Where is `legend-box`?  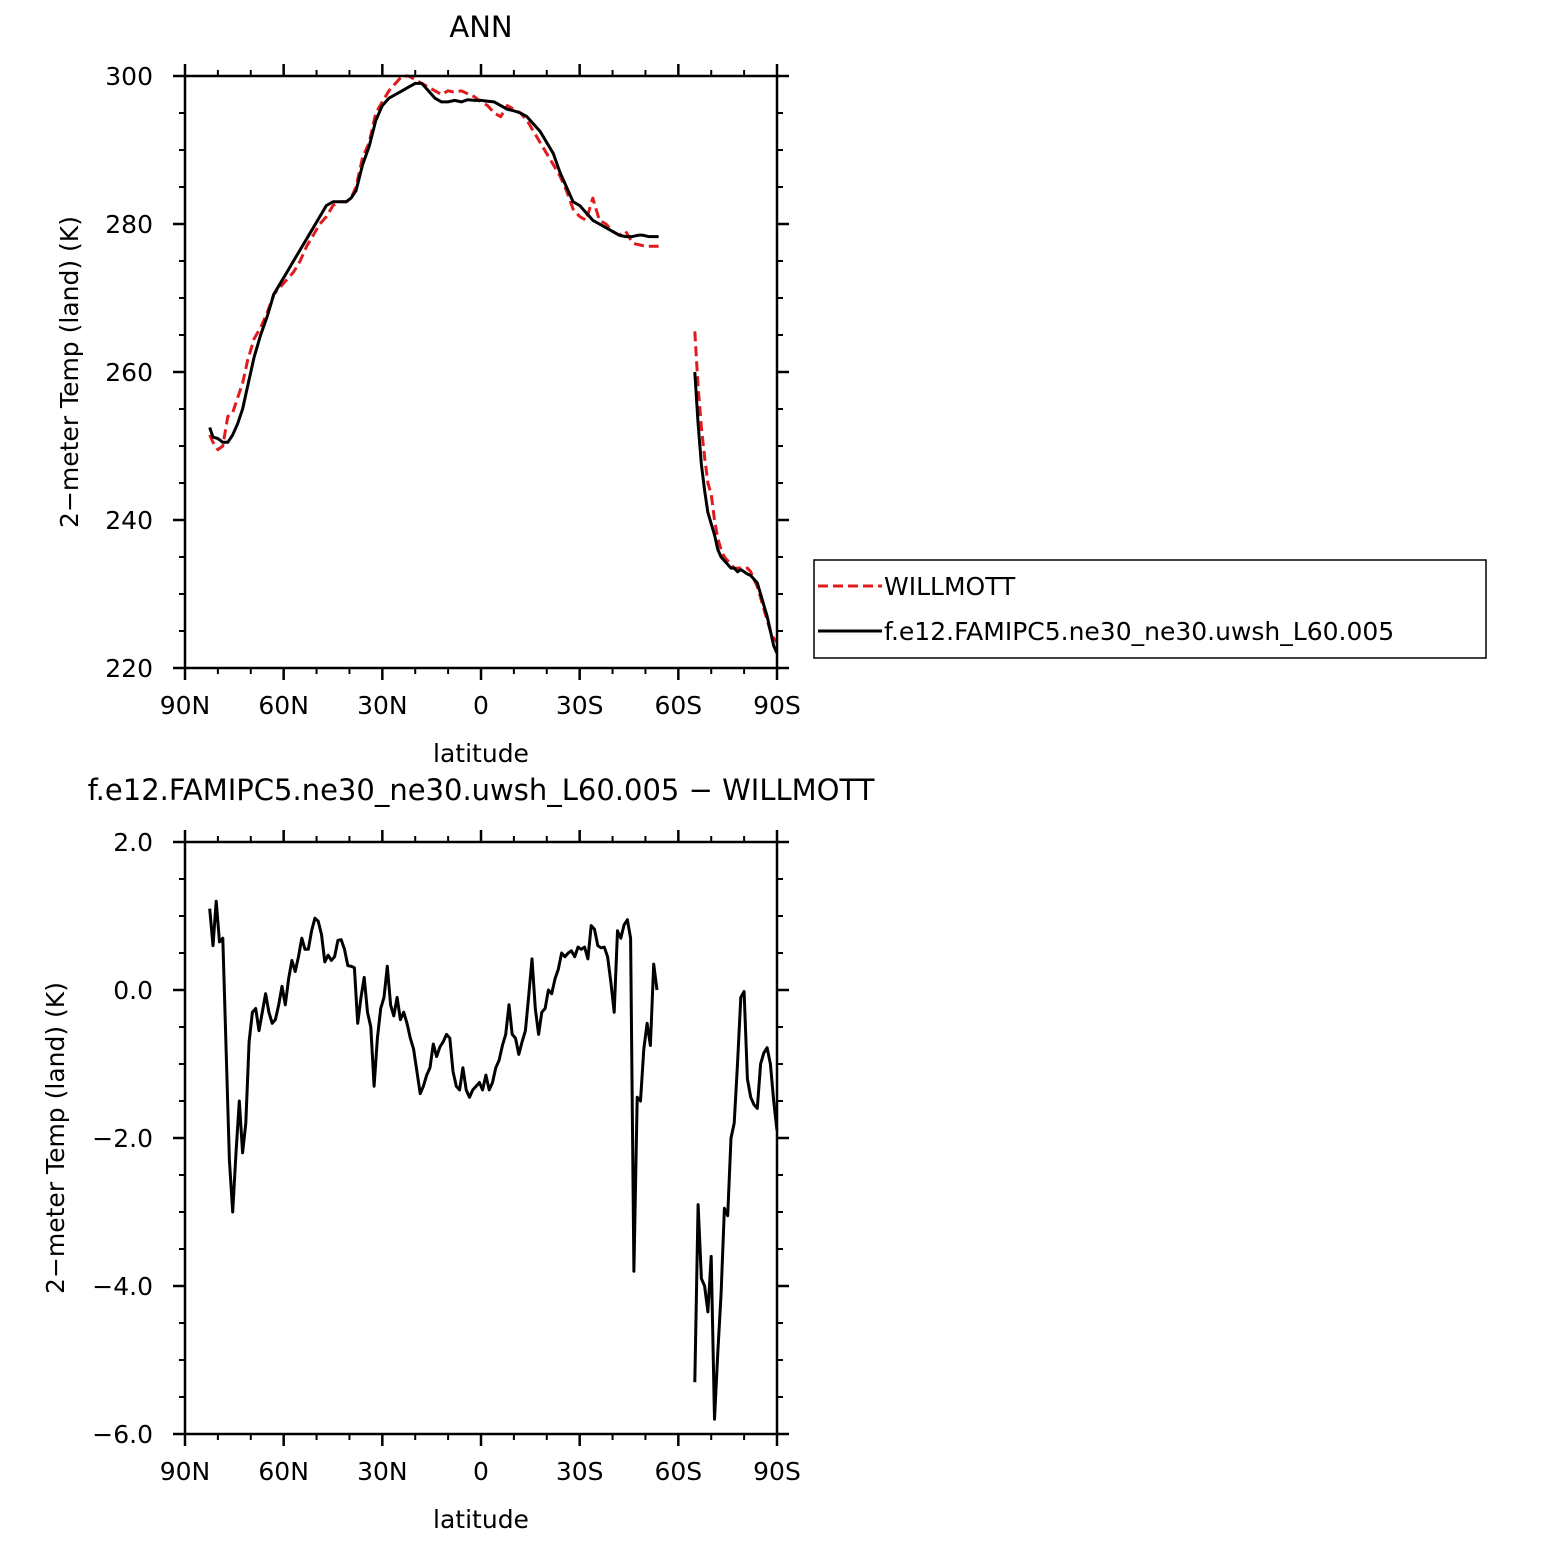 legend-box is located at coordinates (1150, 609).